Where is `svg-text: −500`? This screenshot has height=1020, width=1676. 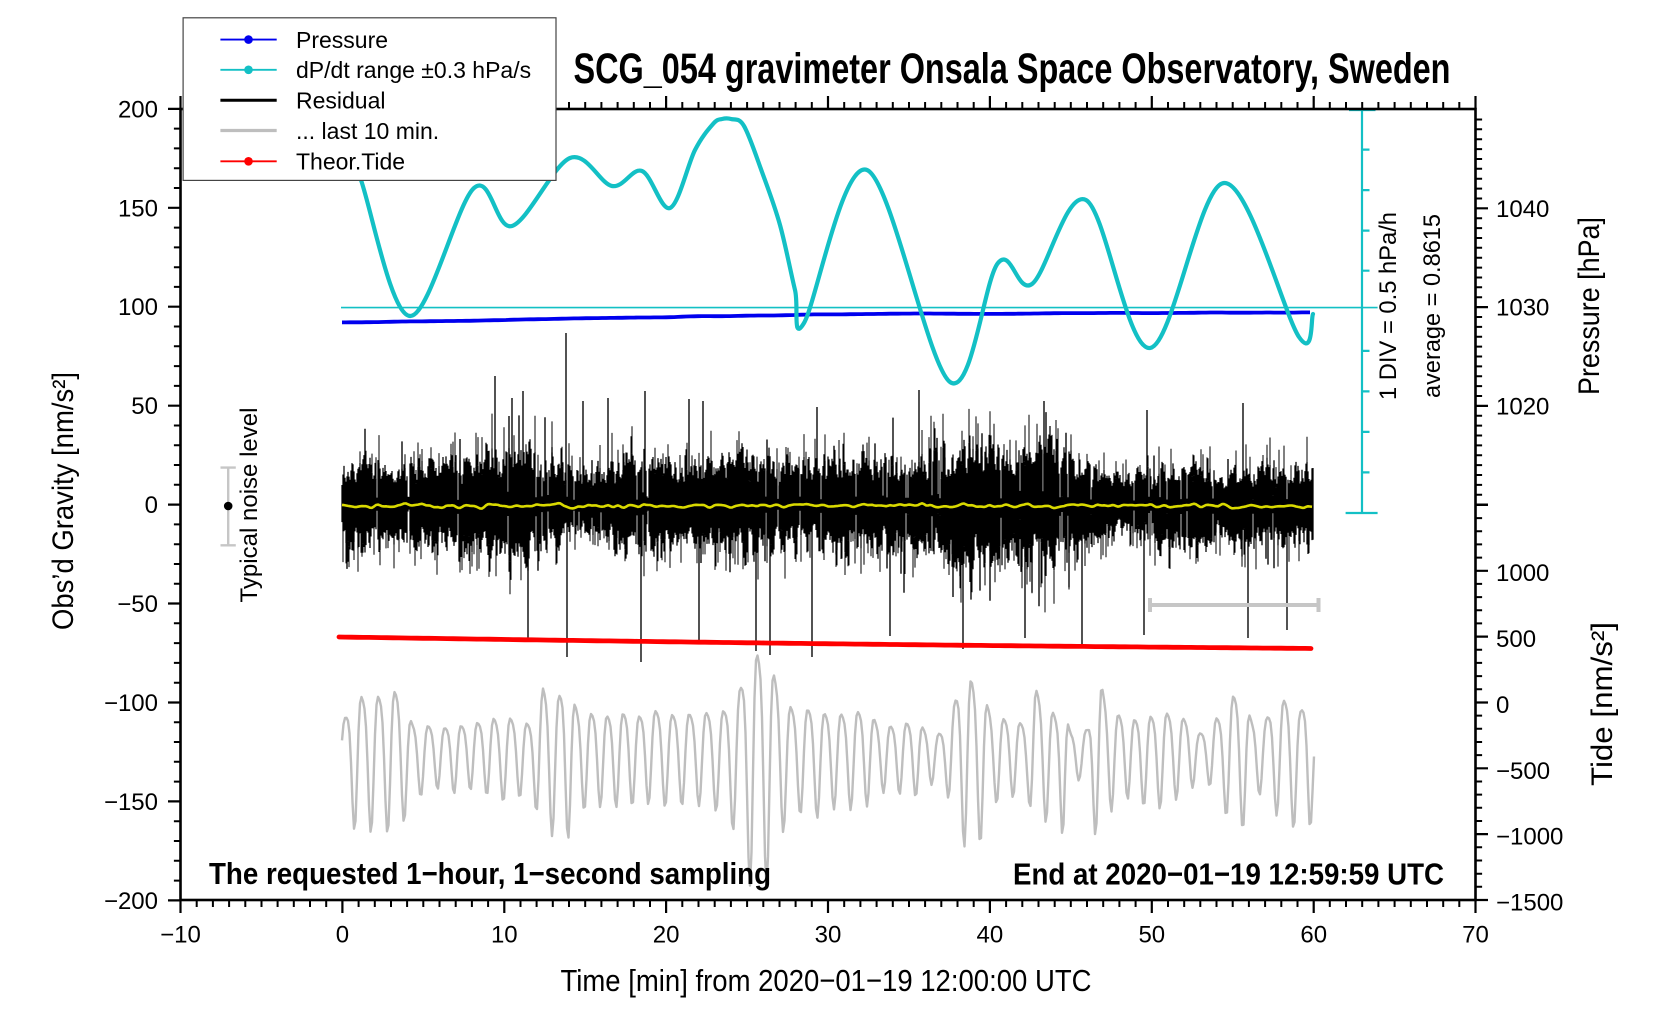
svg-text: −500 is located at coordinates (1523, 771).